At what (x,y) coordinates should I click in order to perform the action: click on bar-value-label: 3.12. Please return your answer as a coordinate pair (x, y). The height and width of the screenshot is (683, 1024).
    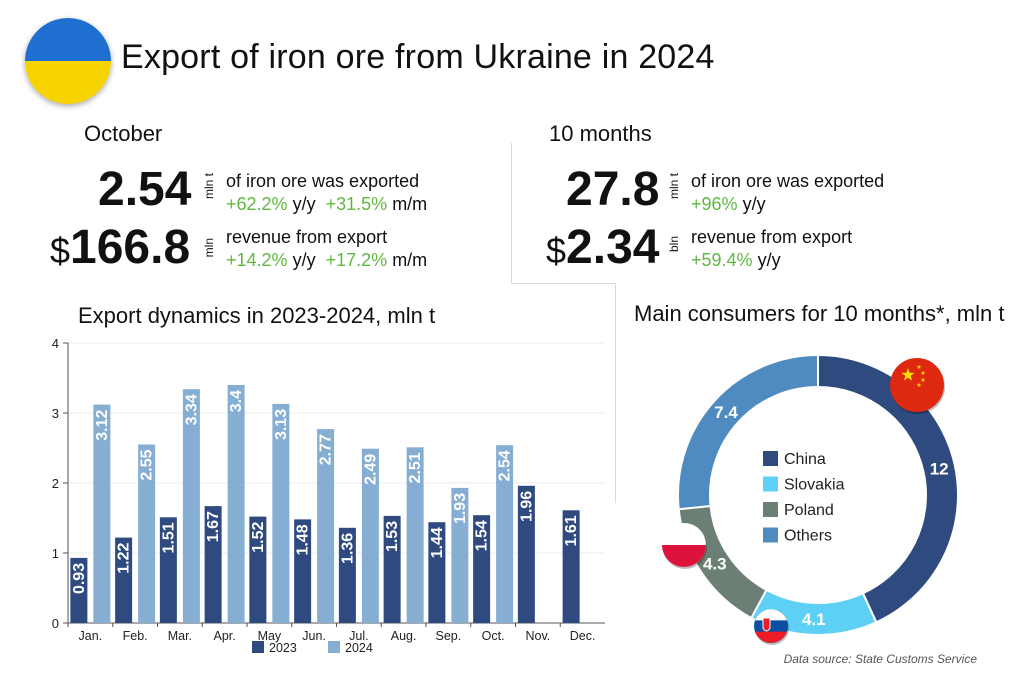
    Looking at the image, I should click on (102, 424).